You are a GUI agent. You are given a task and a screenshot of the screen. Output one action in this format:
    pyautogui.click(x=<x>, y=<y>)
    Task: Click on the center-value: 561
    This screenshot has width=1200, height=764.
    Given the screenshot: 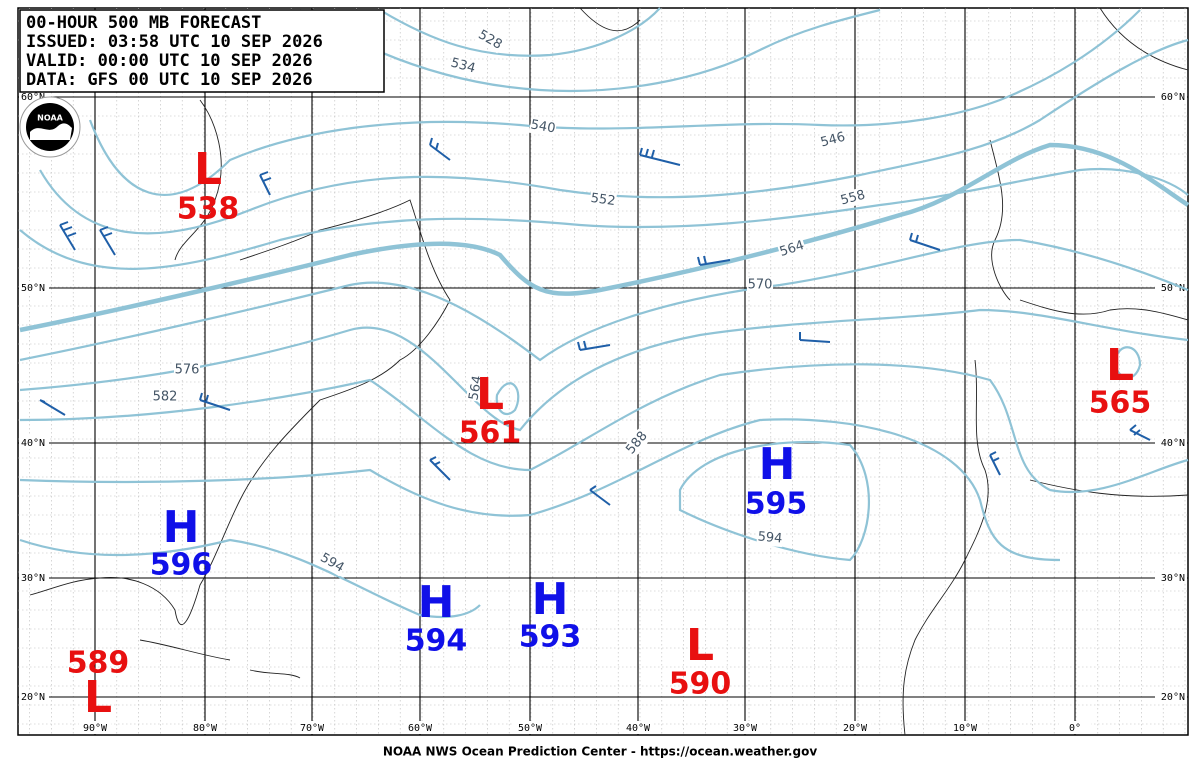 What is the action you would take?
    pyautogui.click(x=490, y=433)
    